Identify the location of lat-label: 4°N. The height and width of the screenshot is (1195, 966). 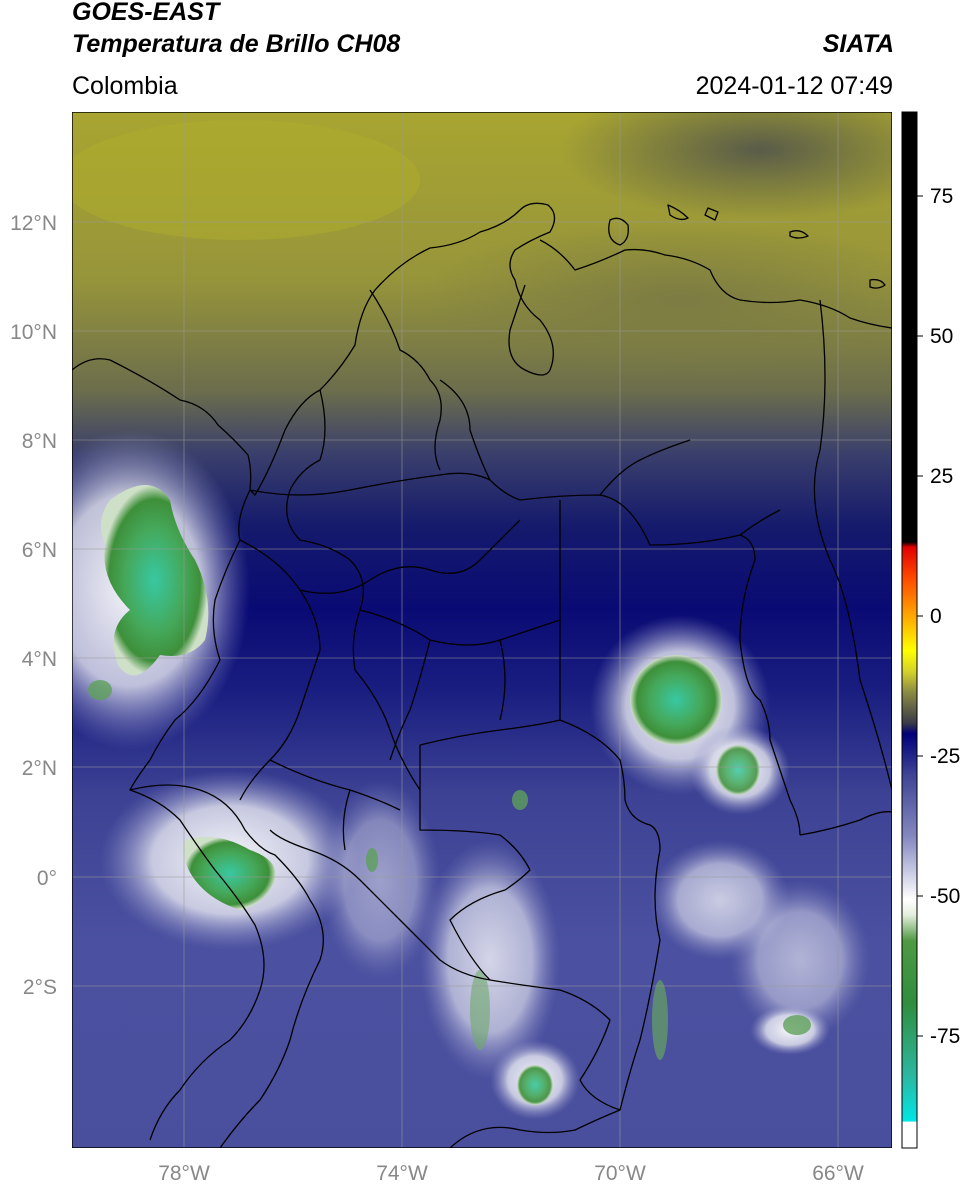
(39, 659).